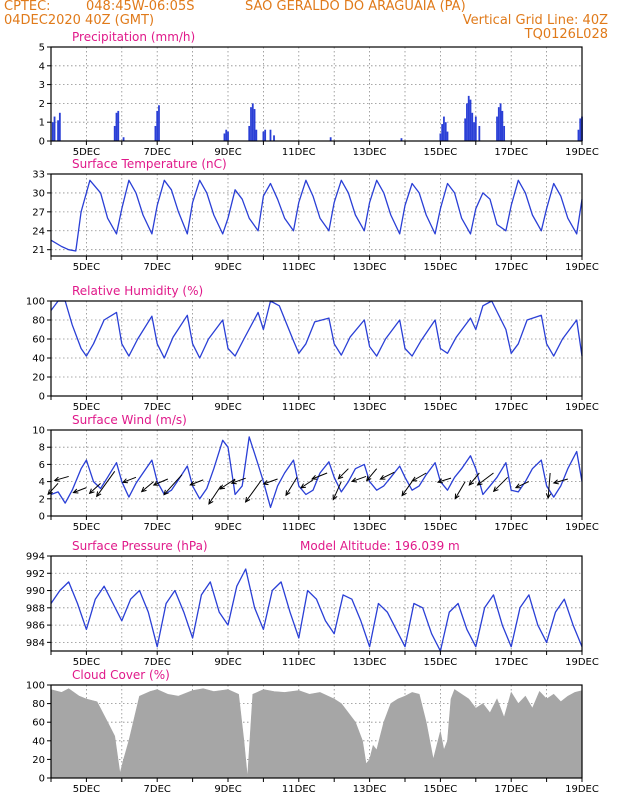 The image size is (618, 800). What do you see at coordinates (79, 20) in the screenshot?
I see `header-date: 04DEC2020 40Z (GMT)` at bounding box center [79, 20].